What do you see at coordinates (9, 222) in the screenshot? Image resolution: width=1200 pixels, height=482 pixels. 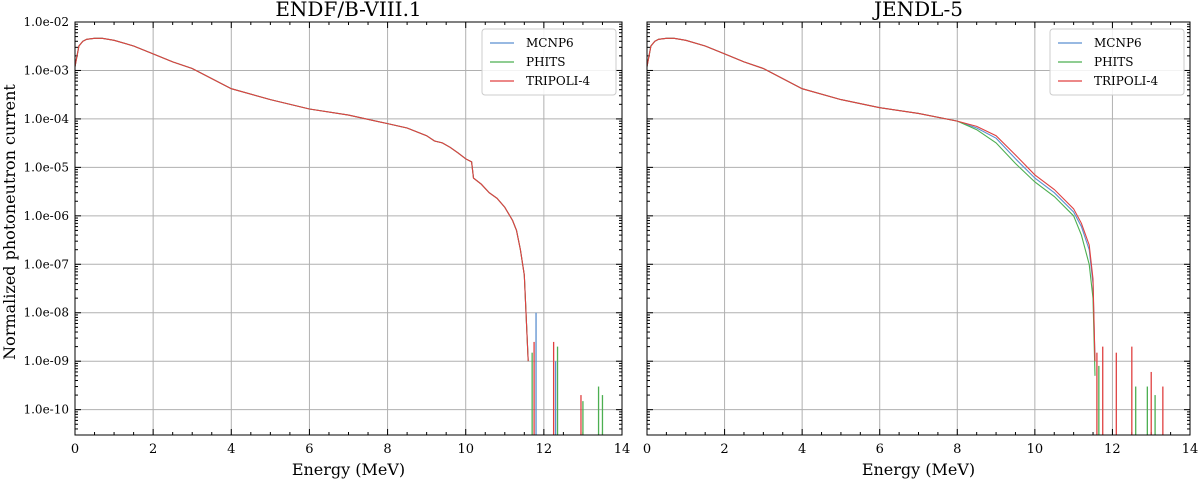 I see `y-axis-label: Normalized photoneutron current` at bounding box center [9, 222].